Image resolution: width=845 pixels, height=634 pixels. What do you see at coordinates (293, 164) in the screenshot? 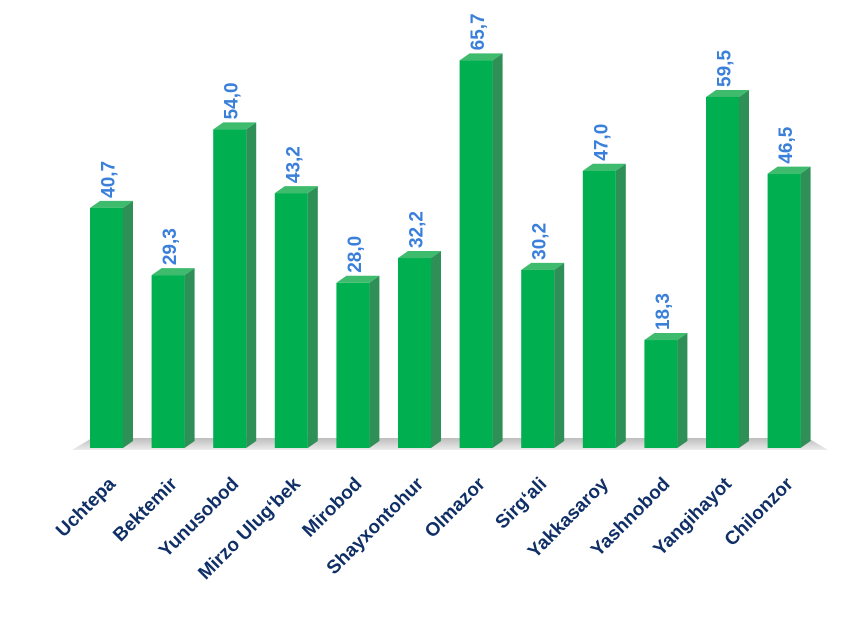
I see `value-label: 43,2` at bounding box center [293, 164].